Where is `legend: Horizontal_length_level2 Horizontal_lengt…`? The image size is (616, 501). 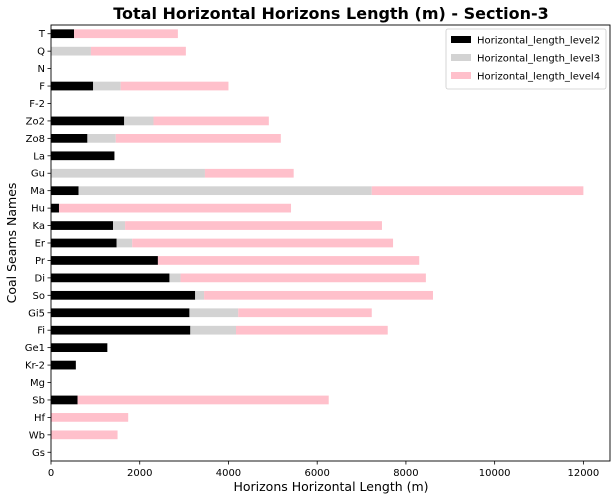
legend: Horizontal_length_level2 Horizontal_lengt… is located at coordinates (526, 59).